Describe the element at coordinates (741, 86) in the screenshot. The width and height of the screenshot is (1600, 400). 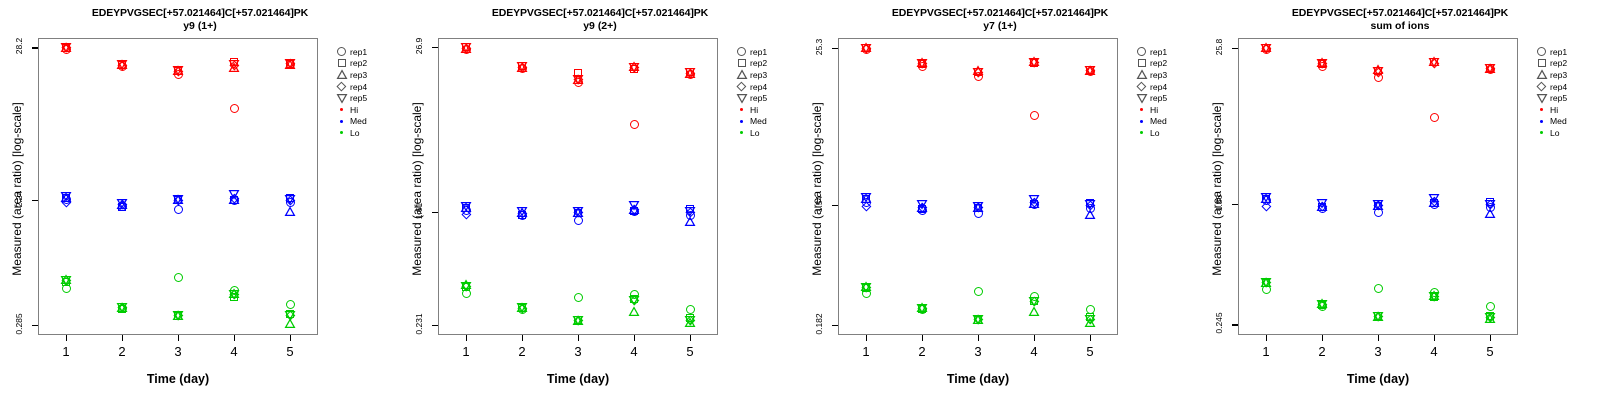
I see `diamond-icon` at that location.